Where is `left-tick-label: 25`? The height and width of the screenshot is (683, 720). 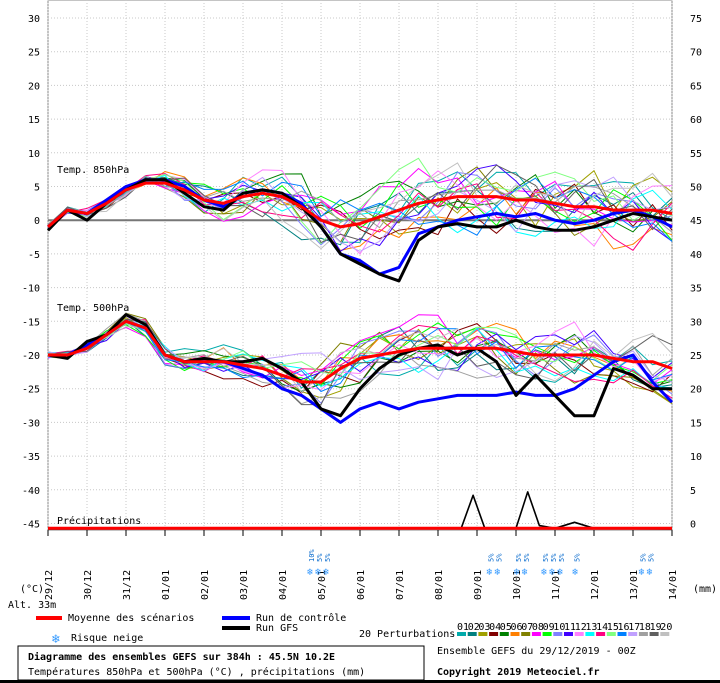 left-tick-label: 25 is located at coordinates (34, 53).